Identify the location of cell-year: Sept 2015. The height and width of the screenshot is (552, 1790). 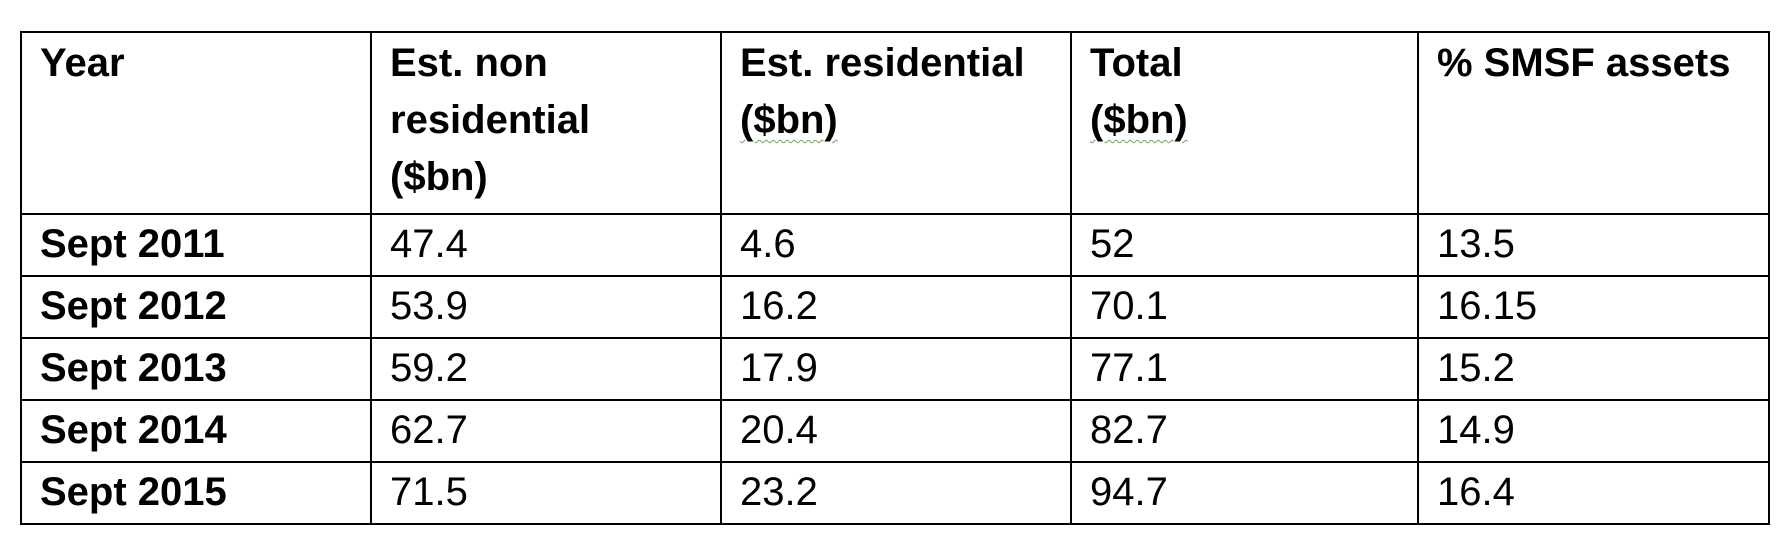
(196, 493).